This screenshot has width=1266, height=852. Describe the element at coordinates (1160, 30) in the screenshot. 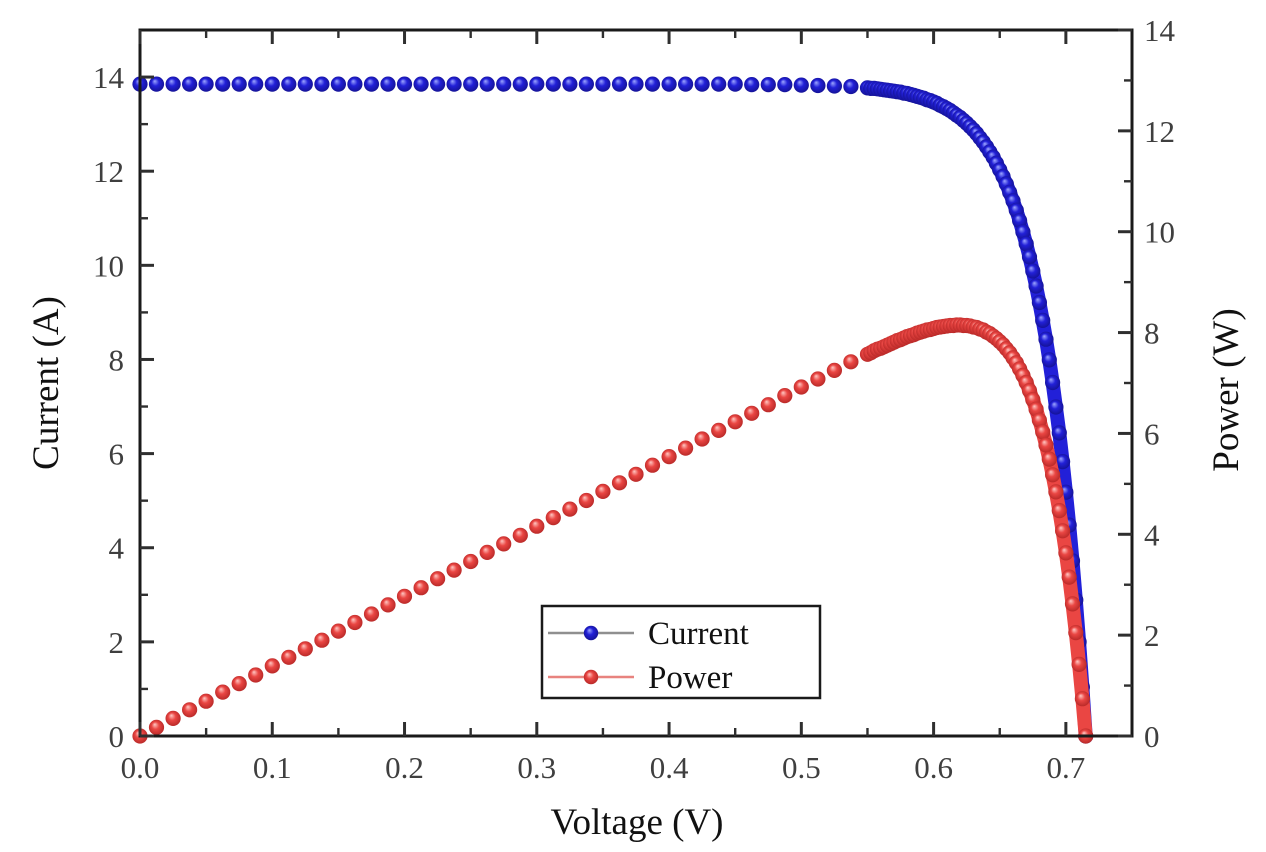

I see `y-right-tick-label: 14` at that location.